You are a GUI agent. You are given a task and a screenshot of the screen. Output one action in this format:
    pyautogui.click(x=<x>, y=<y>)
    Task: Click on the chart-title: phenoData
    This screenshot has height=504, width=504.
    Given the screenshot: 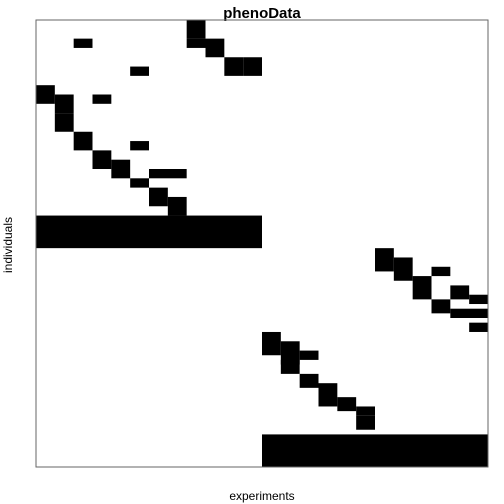 What is the action you would take?
    pyautogui.click(x=262, y=13)
    